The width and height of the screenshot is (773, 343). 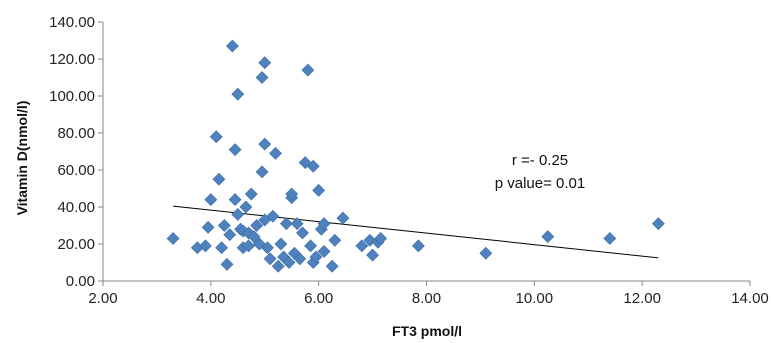 What do you see at coordinates (72, 96) in the screenshot?
I see `y-tick-label: 100.00` at bounding box center [72, 96].